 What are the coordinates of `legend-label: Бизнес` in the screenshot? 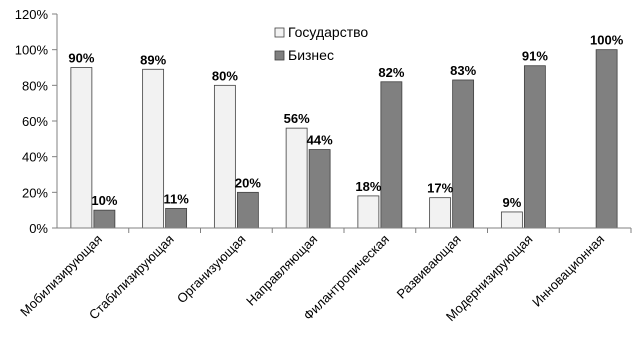 It's located at (311, 55).